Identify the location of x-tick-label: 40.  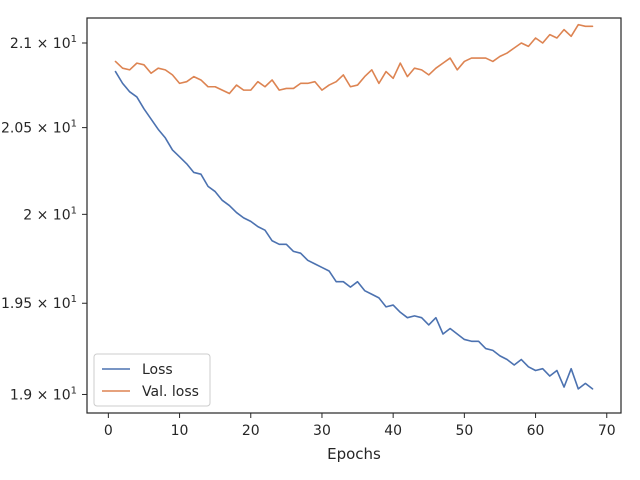
(393, 431).